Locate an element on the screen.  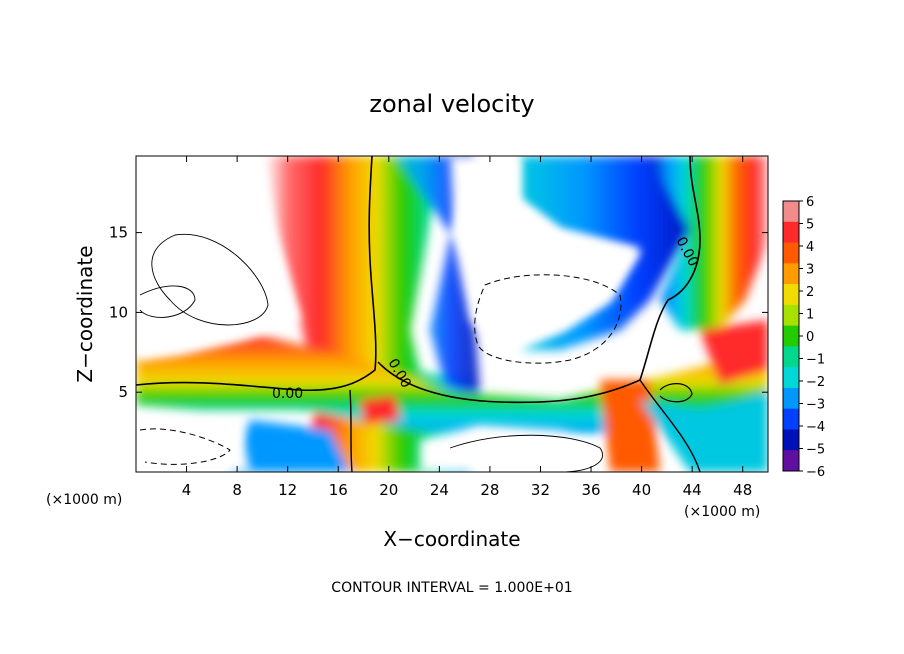
contour-zero-lower is located at coordinates (351, 430).